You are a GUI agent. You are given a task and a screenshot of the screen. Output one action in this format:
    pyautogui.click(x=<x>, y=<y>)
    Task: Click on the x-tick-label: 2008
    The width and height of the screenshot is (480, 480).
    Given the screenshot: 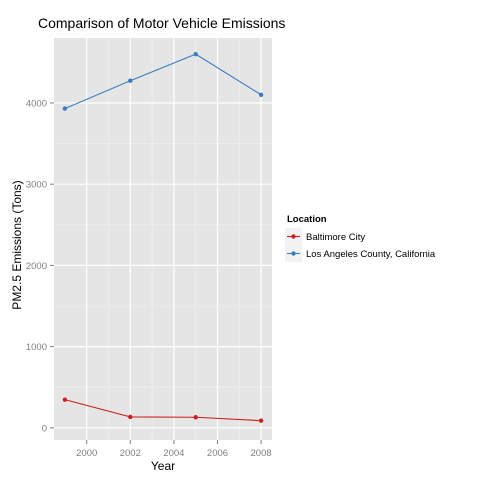 What is the action you would take?
    pyautogui.click(x=261, y=453)
    